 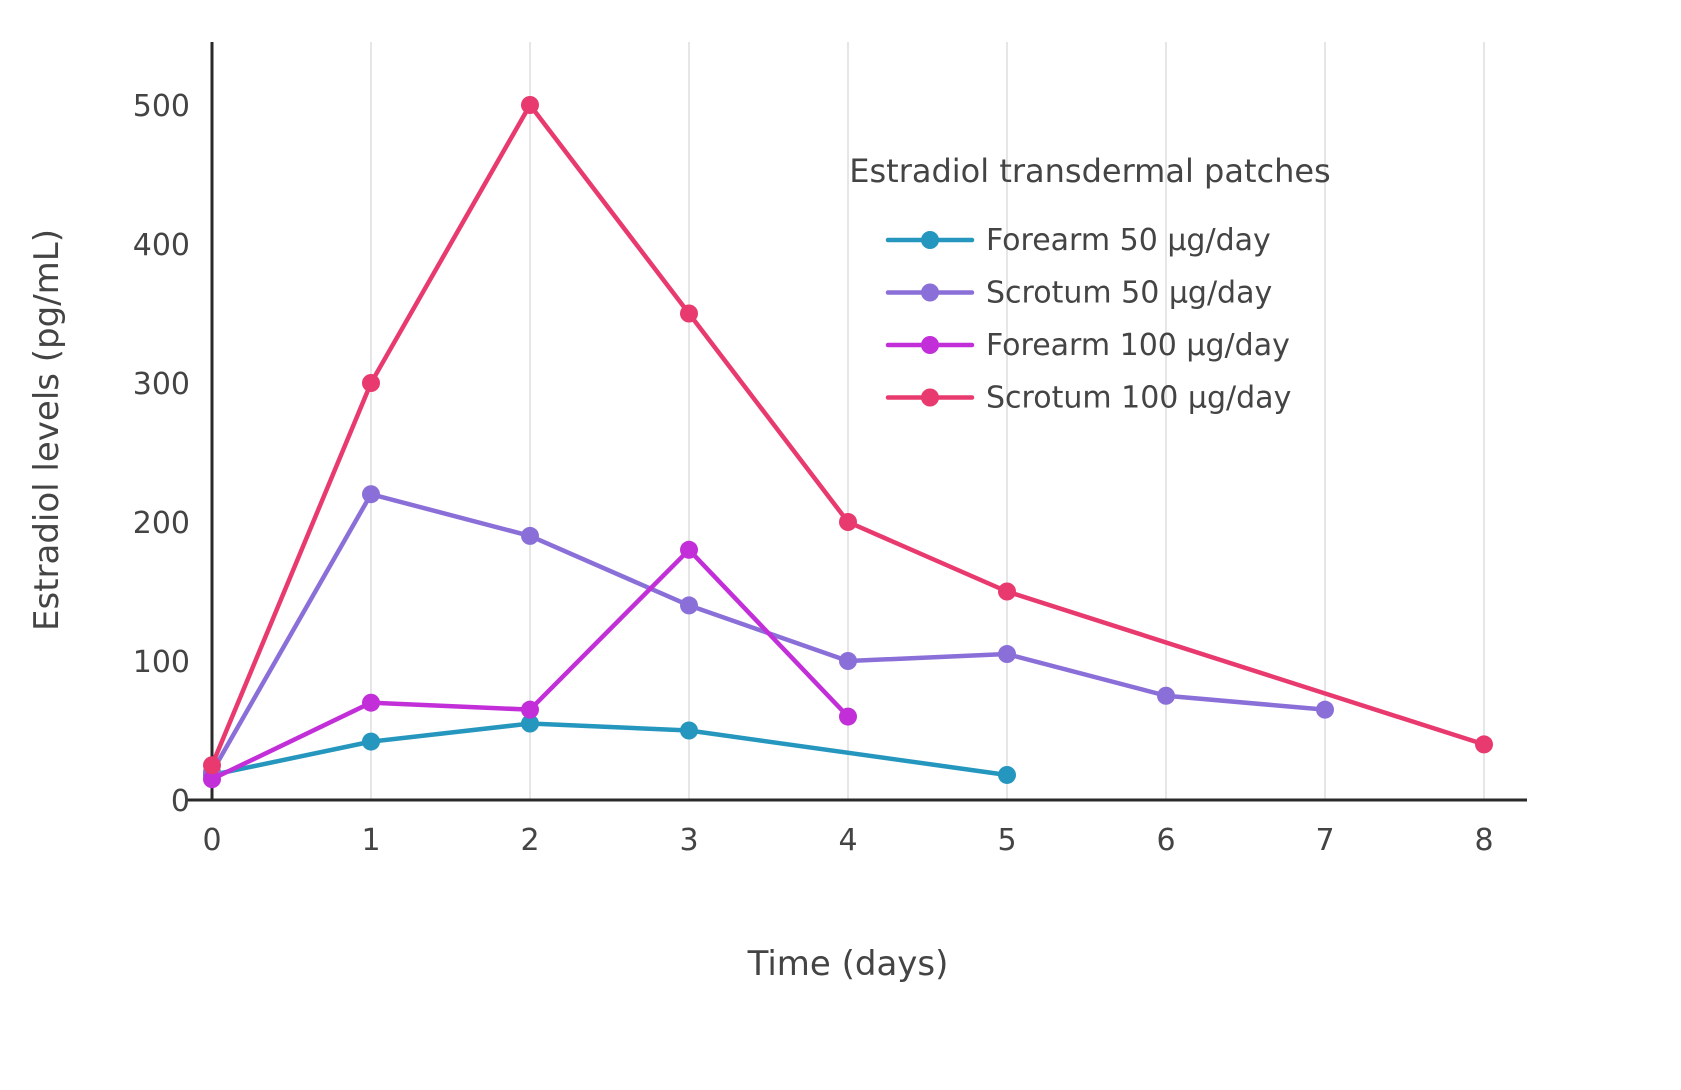 What do you see at coordinates (848, 964) in the screenshot?
I see `x-axis-title: Time (days)` at bounding box center [848, 964].